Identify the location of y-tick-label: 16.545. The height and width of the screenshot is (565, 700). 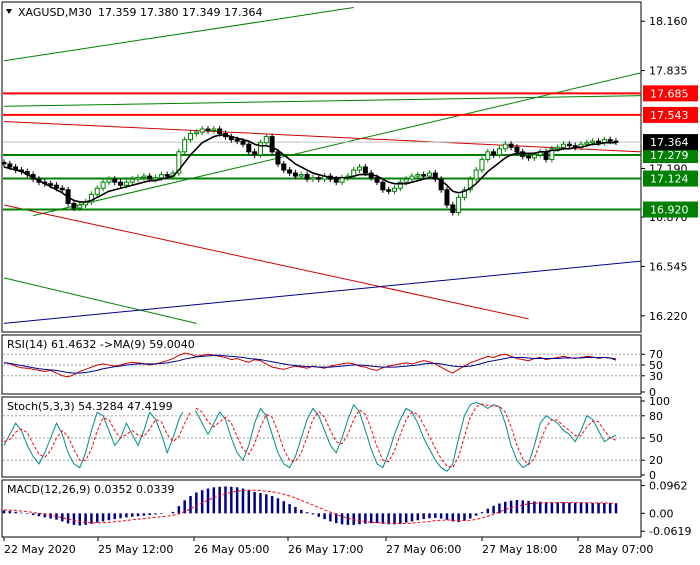
(668, 266).